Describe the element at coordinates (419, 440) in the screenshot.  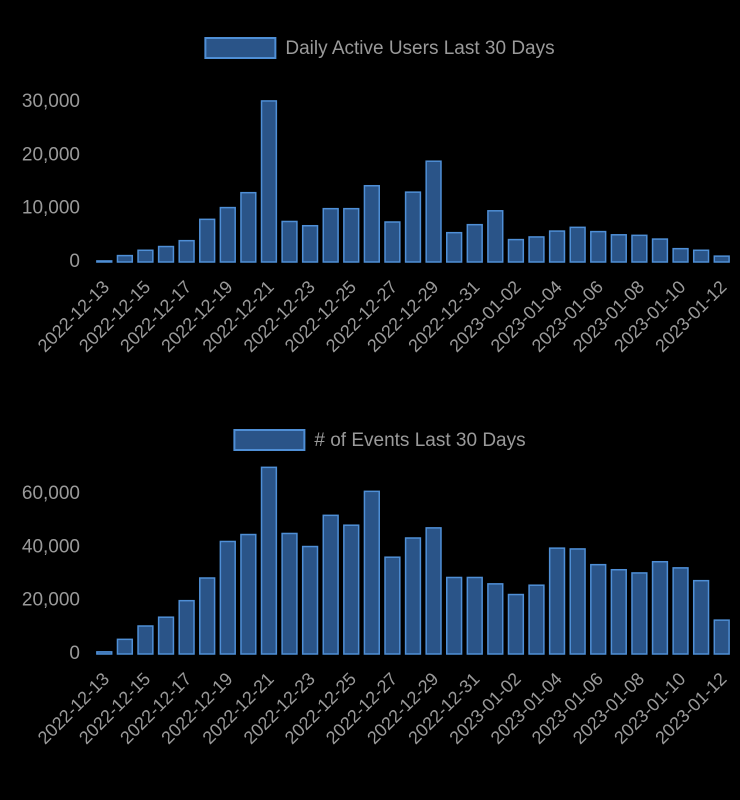
I see `legend-label: # of Events Last 30 Days` at that location.